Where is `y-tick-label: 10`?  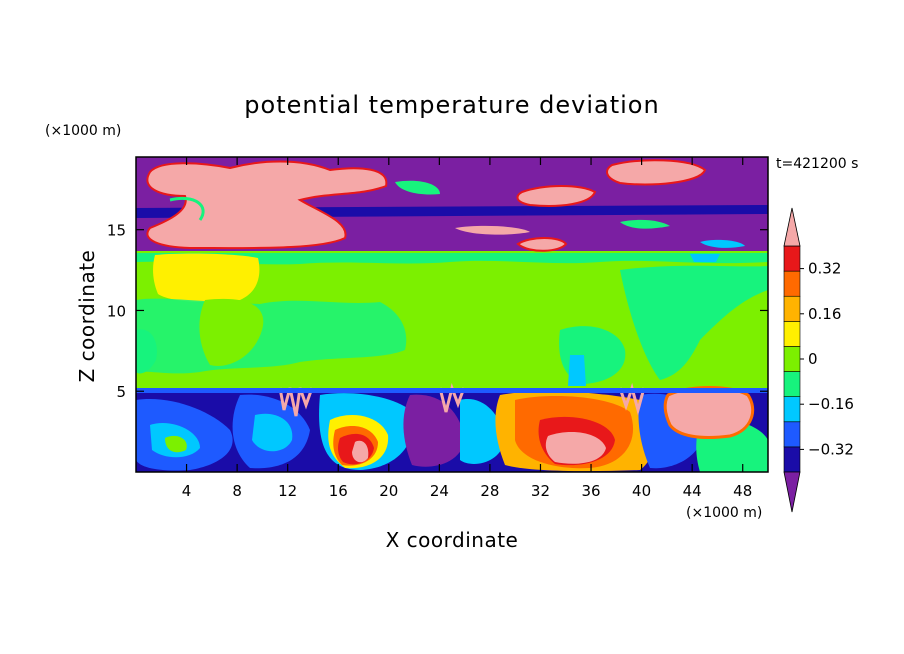
y-tick-label: 10 is located at coordinates (116, 311).